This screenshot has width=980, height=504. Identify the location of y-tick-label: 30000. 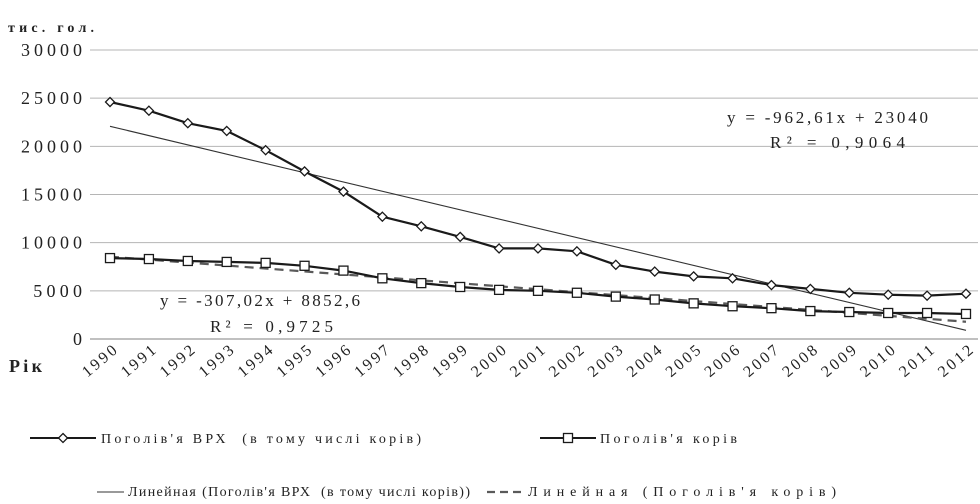
(51, 50).